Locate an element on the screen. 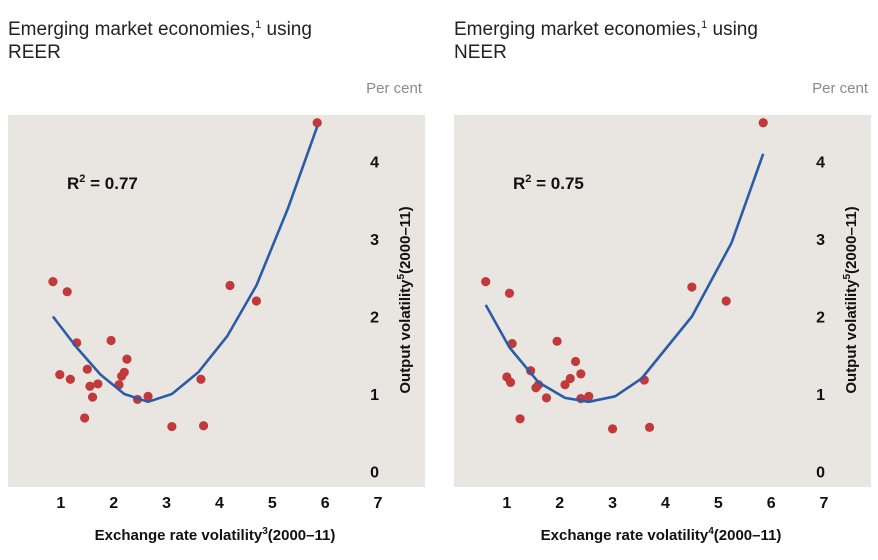  r-squared-annotation: R2 = 0.75 is located at coordinates (548, 183).